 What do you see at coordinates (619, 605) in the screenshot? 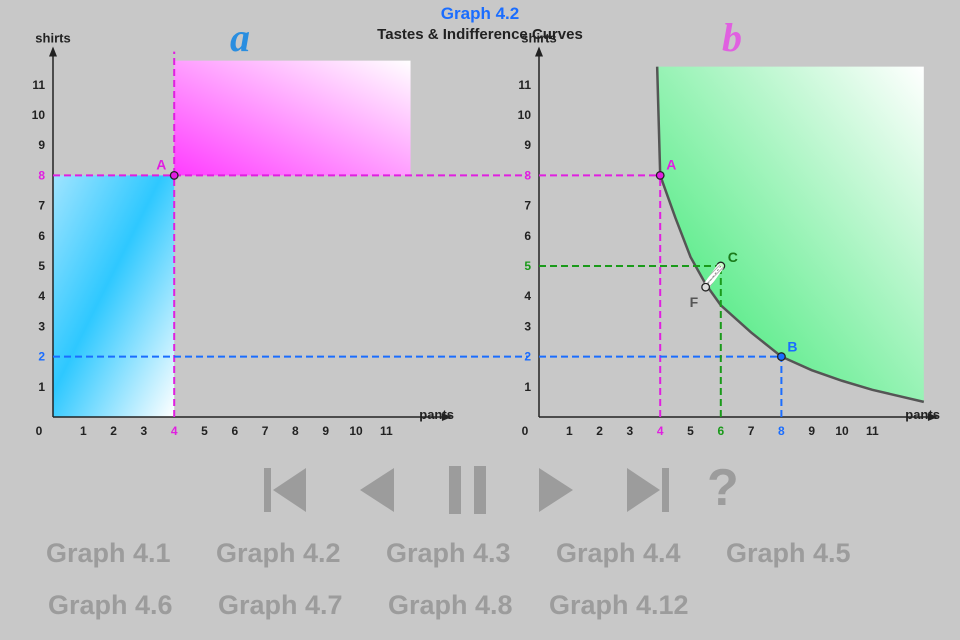
I see `graph-link-4-12: Graph 4.12` at bounding box center [619, 605].